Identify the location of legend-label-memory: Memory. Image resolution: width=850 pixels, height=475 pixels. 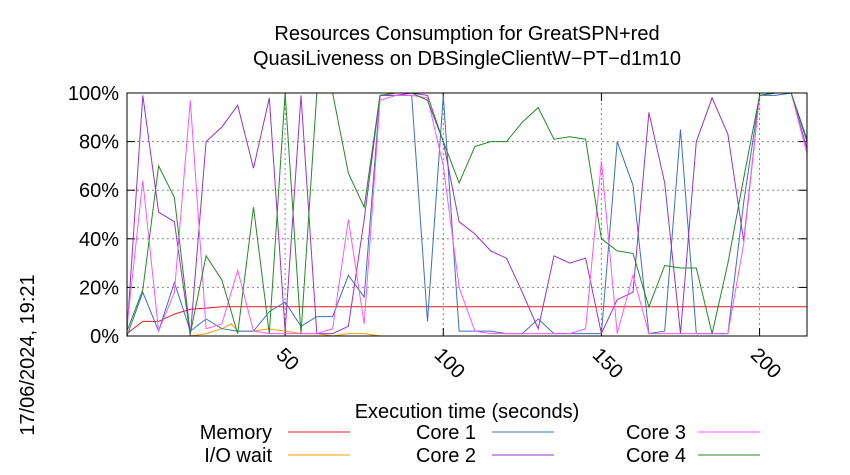
(236, 433).